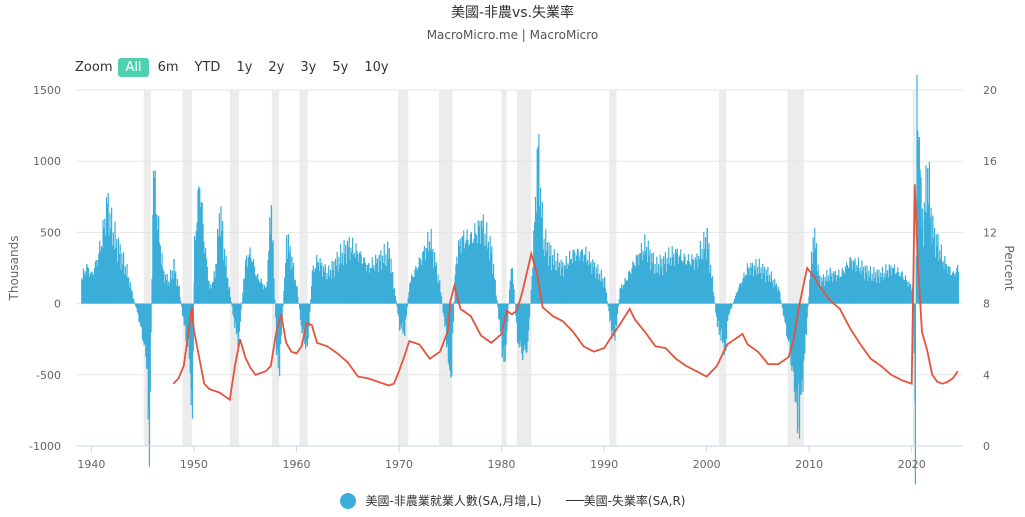 This screenshot has width=1025, height=517. I want to click on range-button-3y: 3y, so click(308, 67).